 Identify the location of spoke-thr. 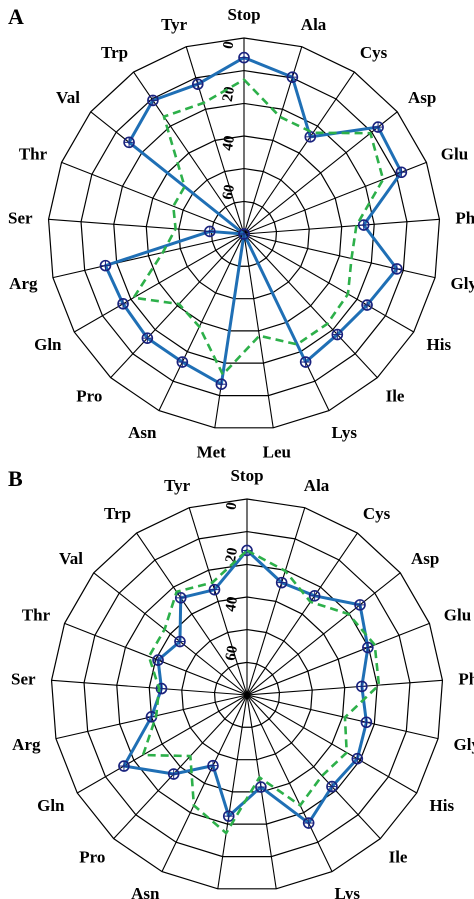
(153, 198).